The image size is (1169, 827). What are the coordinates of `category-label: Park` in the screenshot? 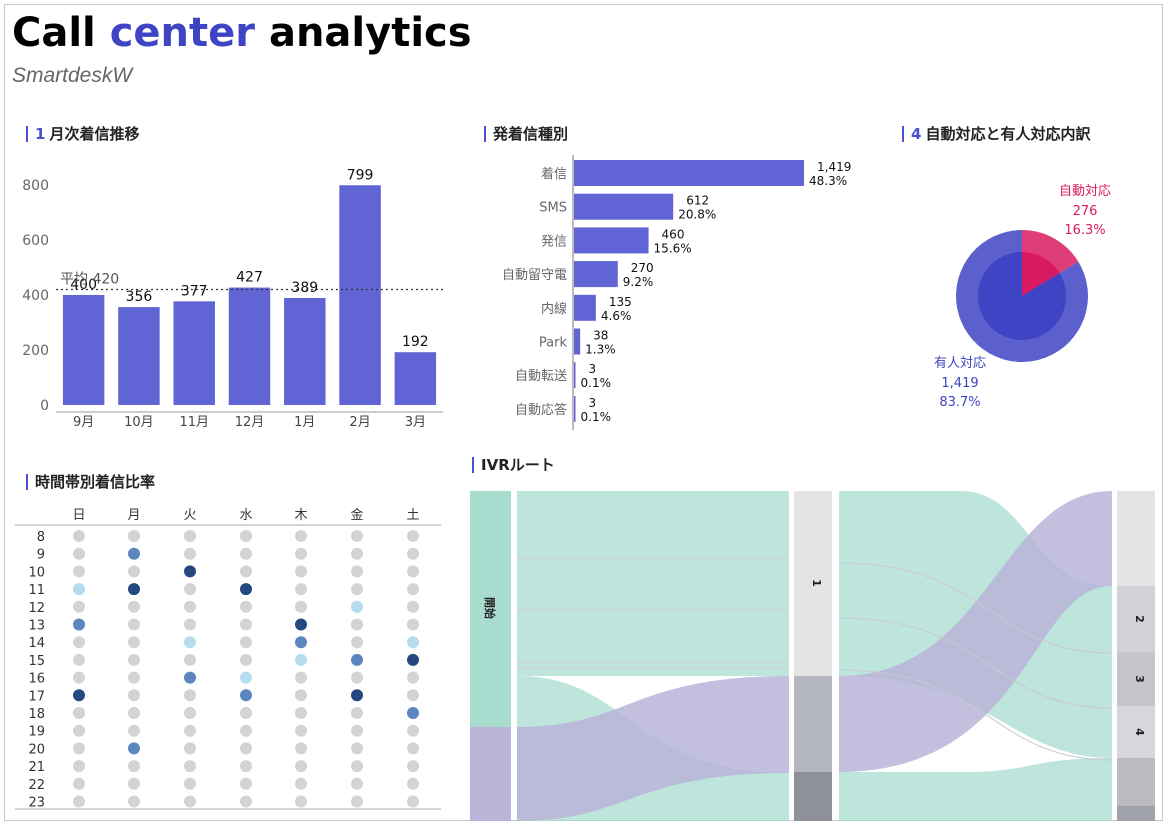 It's located at (553, 343).